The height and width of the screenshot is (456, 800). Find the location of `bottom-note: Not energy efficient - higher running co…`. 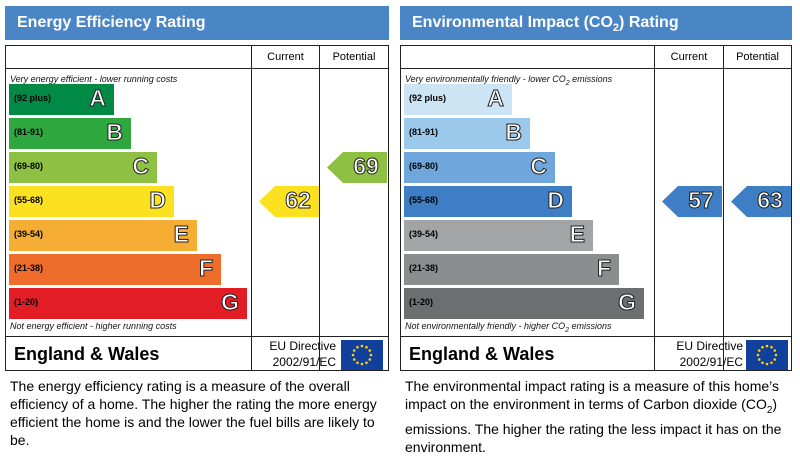

bottom-note: Not energy efficient - higher running co… is located at coordinates (93, 326).